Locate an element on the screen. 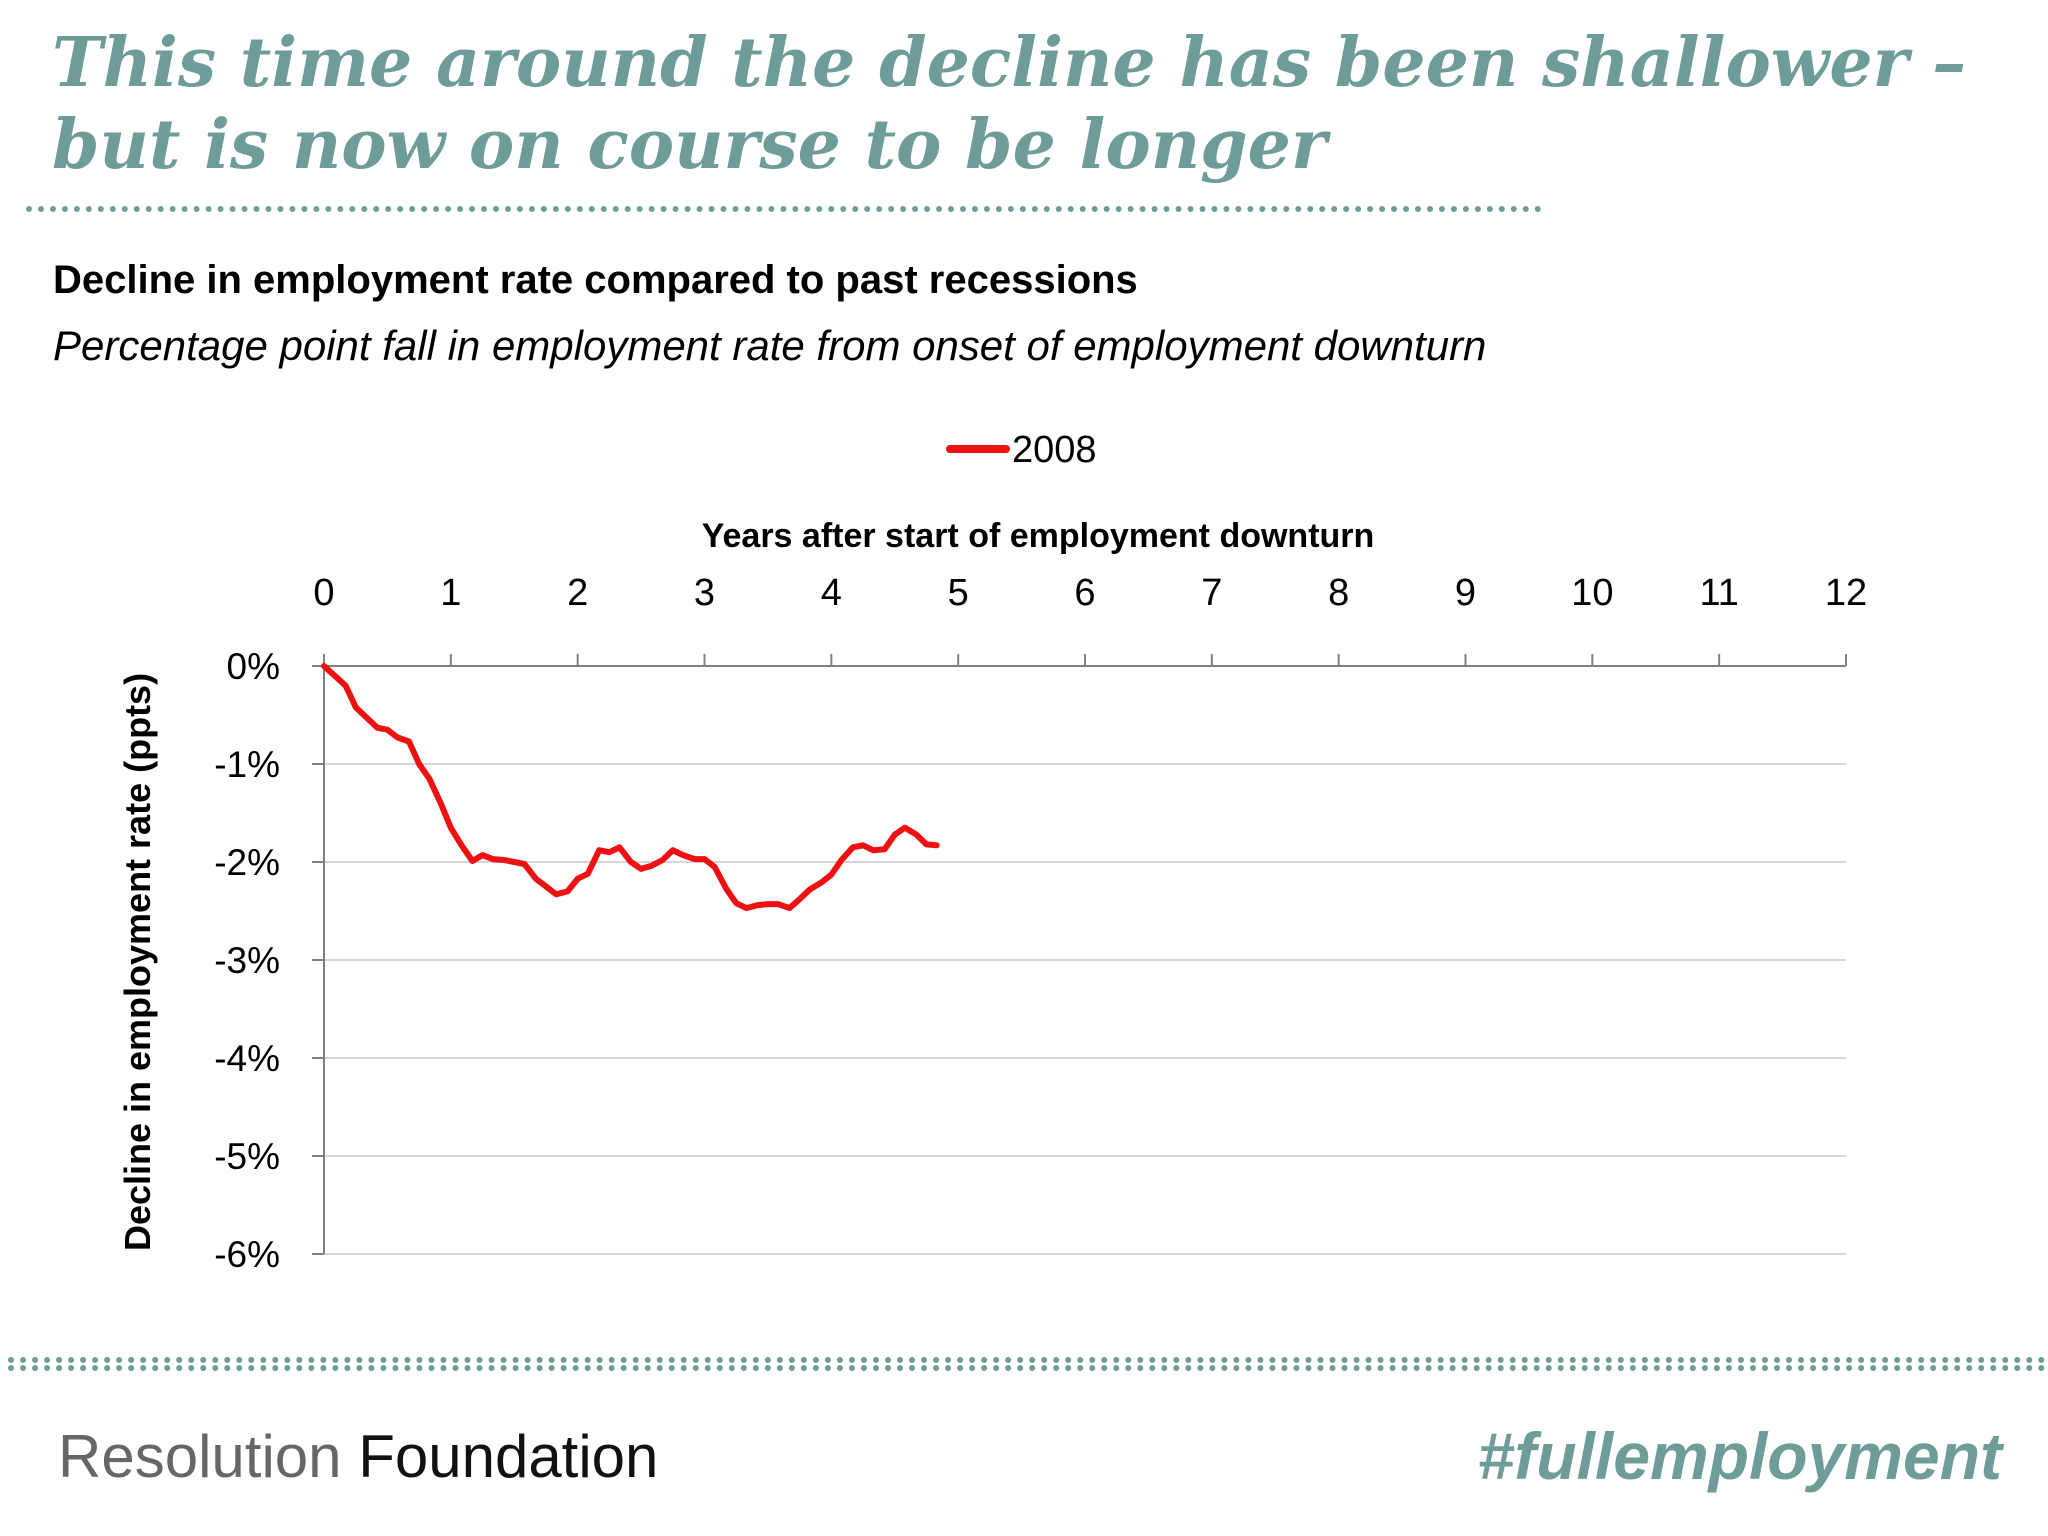  series-lines is located at coordinates (630, 787).